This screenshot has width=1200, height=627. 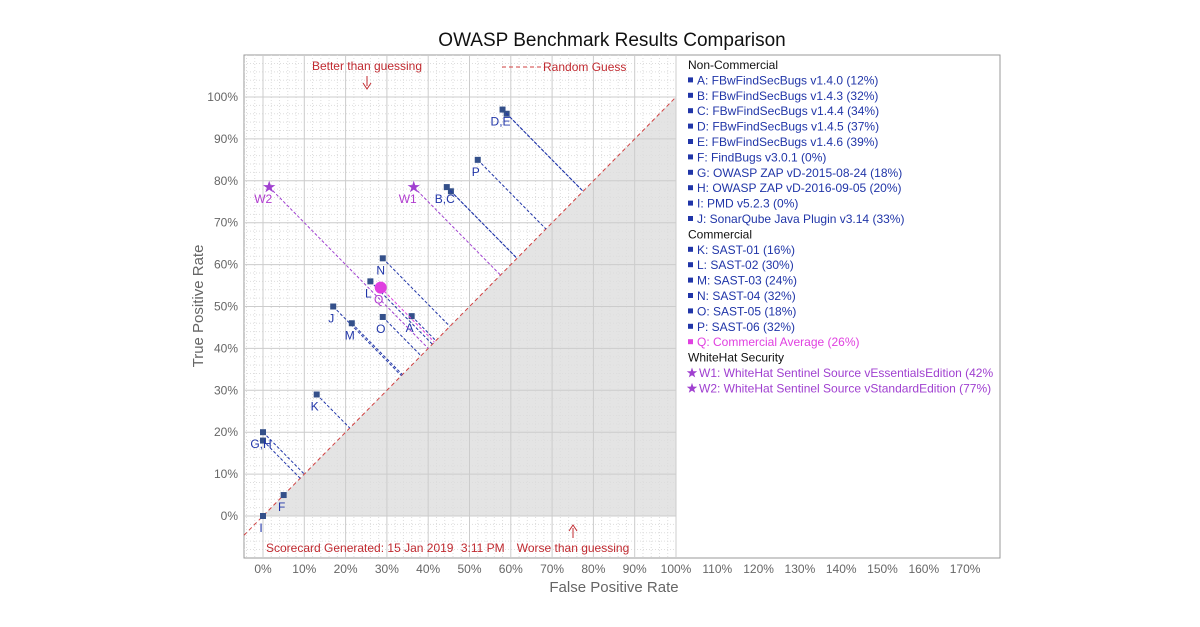 What do you see at coordinates (746, 250) in the screenshot?
I see `legend-entry: K: SAST-01 (16%)` at bounding box center [746, 250].